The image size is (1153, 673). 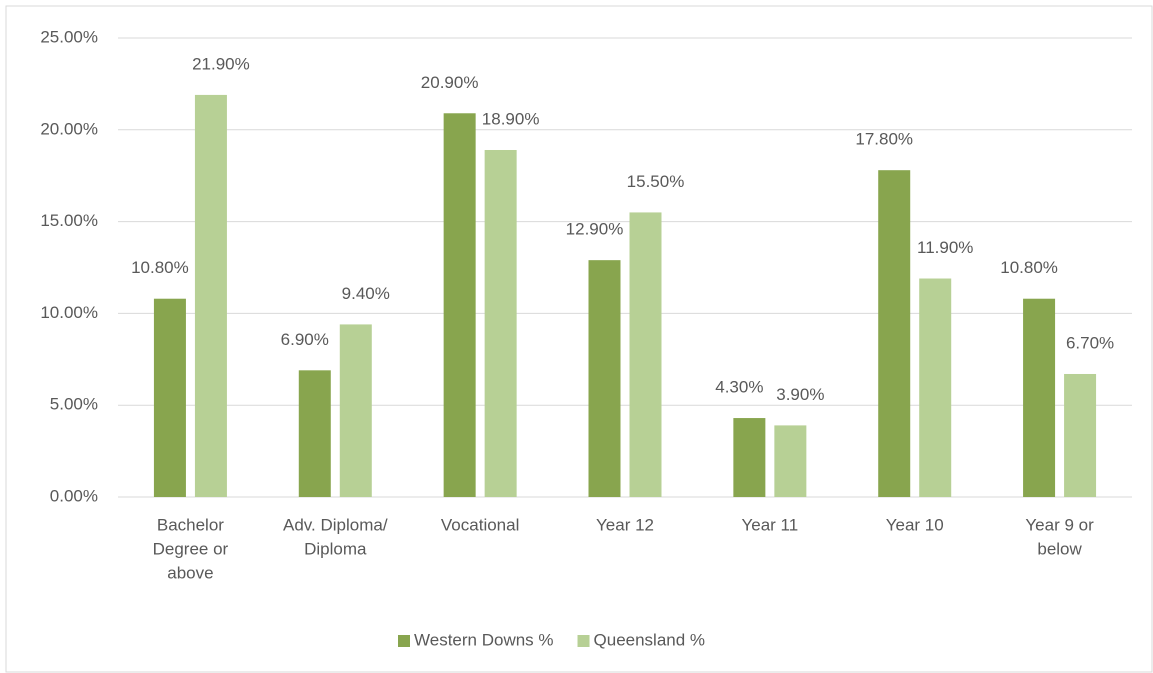 What do you see at coordinates (74, 404) in the screenshot?
I see `y-tick-label: 5.00%` at bounding box center [74, 404].